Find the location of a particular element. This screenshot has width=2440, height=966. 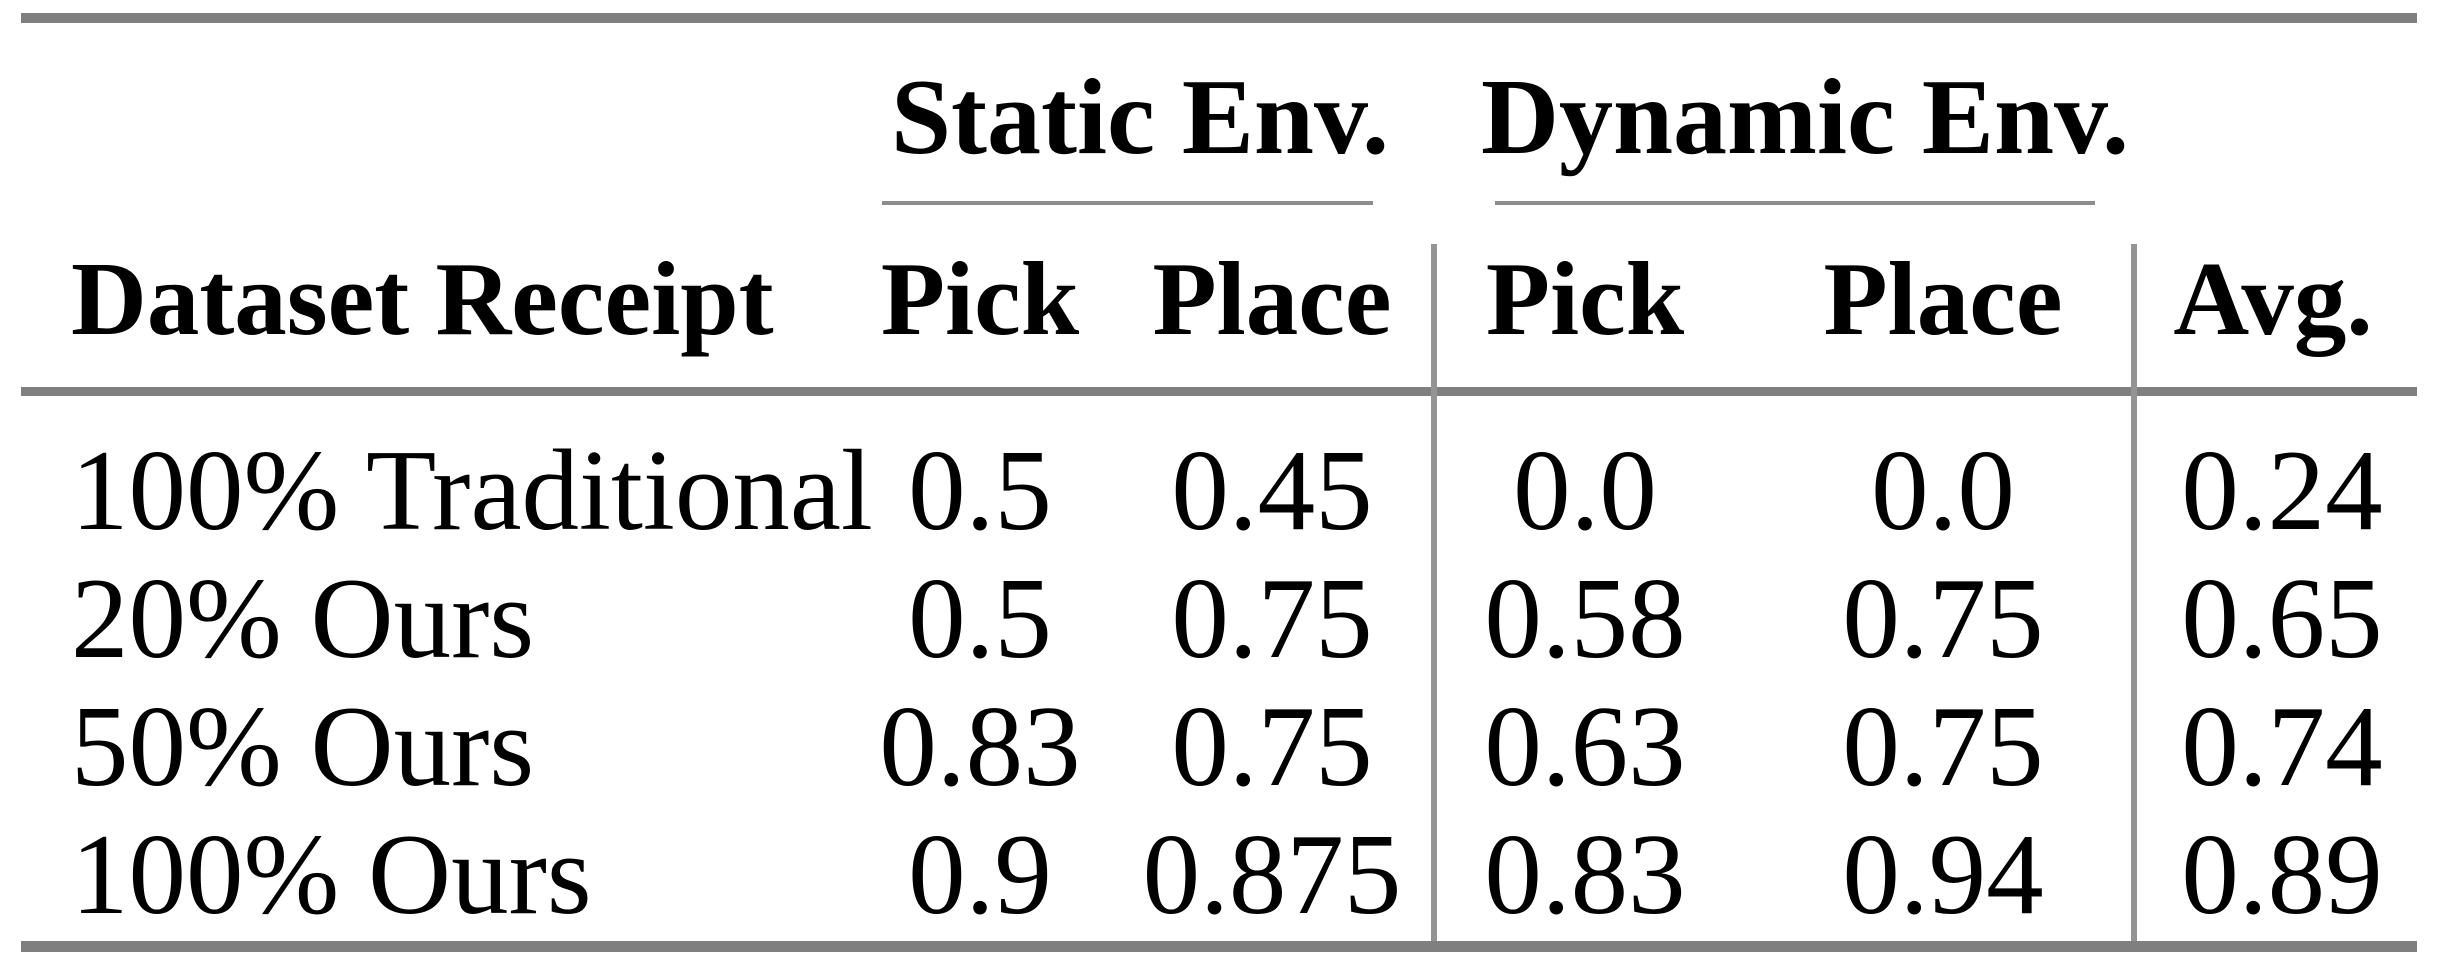

header-dynamic-pick: Pick is located at coordinates (1585, 298).